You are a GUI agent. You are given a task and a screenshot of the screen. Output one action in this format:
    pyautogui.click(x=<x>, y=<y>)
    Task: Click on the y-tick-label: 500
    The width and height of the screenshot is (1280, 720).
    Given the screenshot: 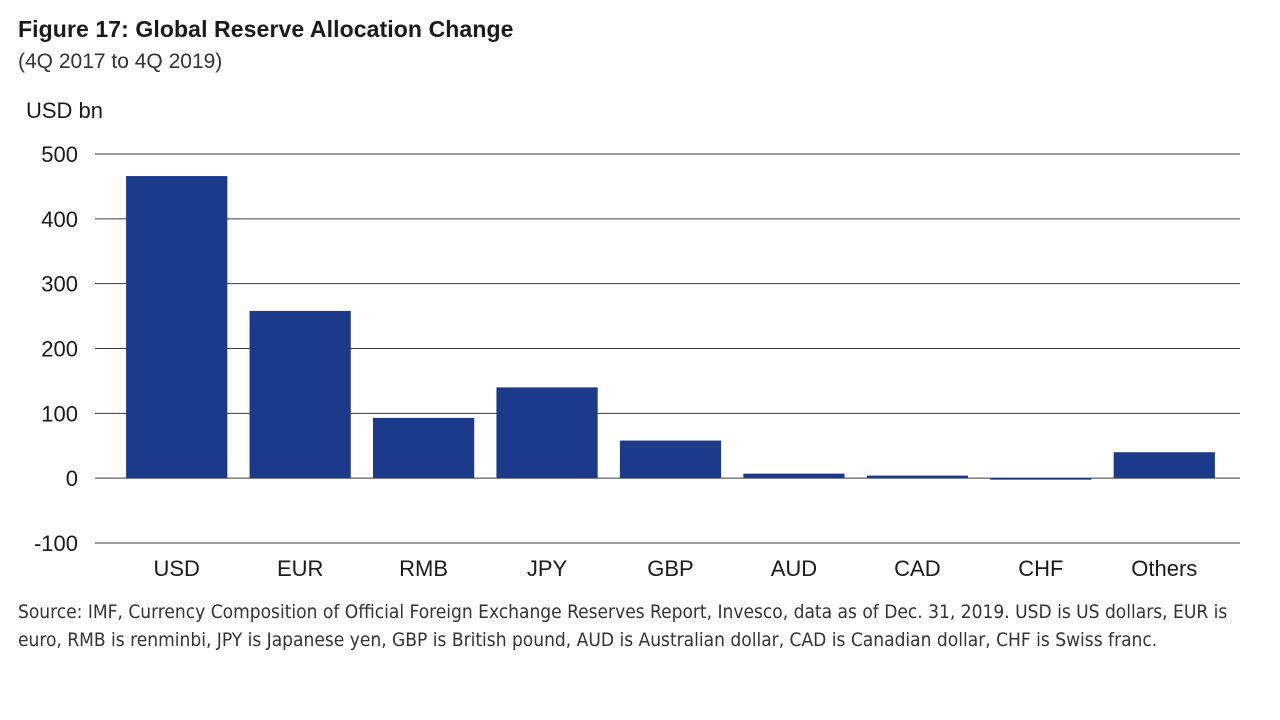 What is the action you would take?
    pyautogui.click(x=59, y=154)
    